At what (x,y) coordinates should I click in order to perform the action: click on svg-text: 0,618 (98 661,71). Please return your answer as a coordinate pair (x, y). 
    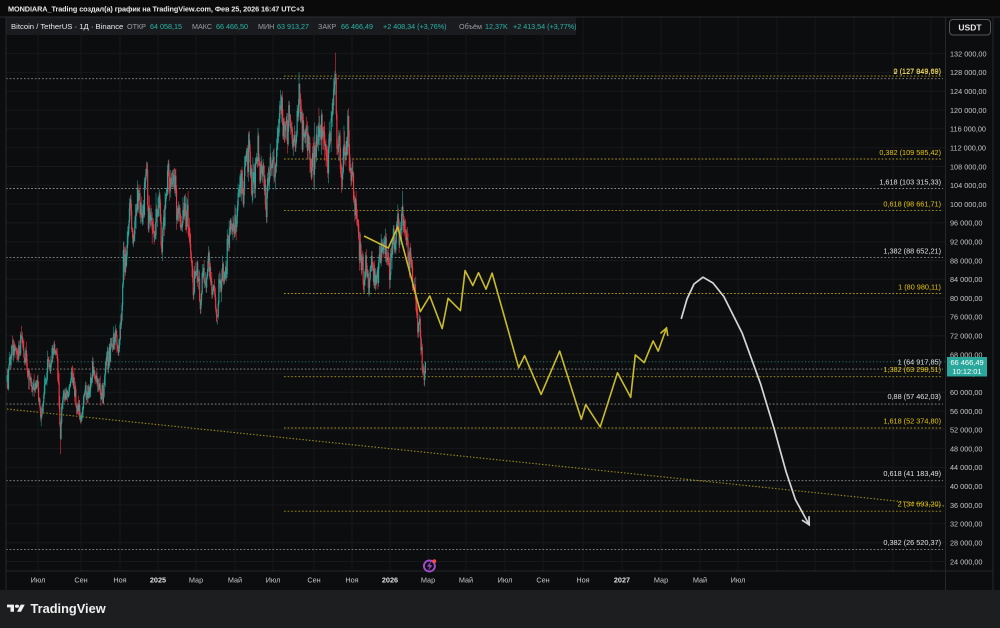
    Looking at the image, I should click on (912, 203).